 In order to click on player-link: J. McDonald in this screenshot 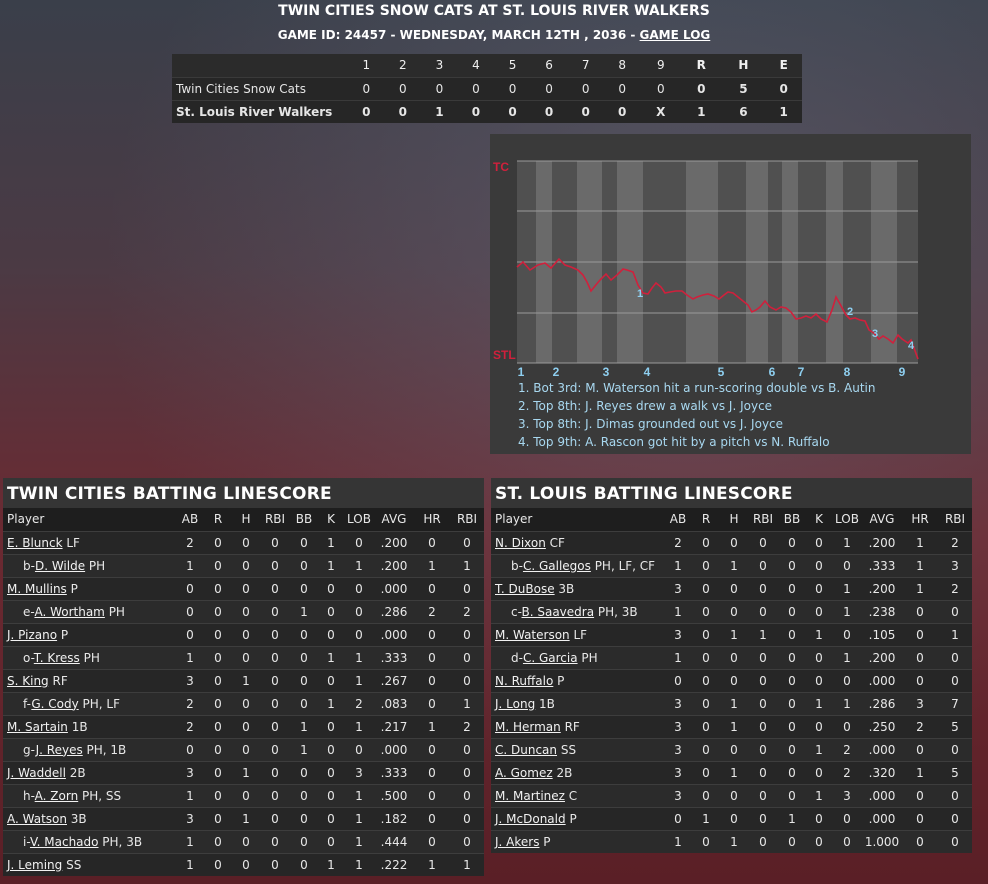, I will do `click(530, 818)`.